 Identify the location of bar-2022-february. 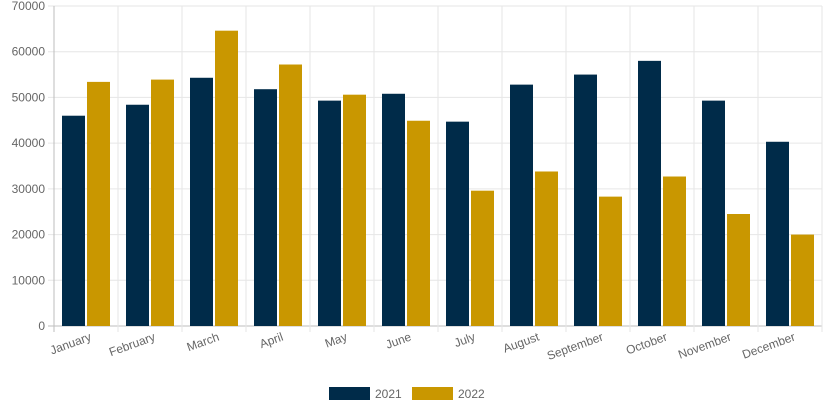
(162, 202).